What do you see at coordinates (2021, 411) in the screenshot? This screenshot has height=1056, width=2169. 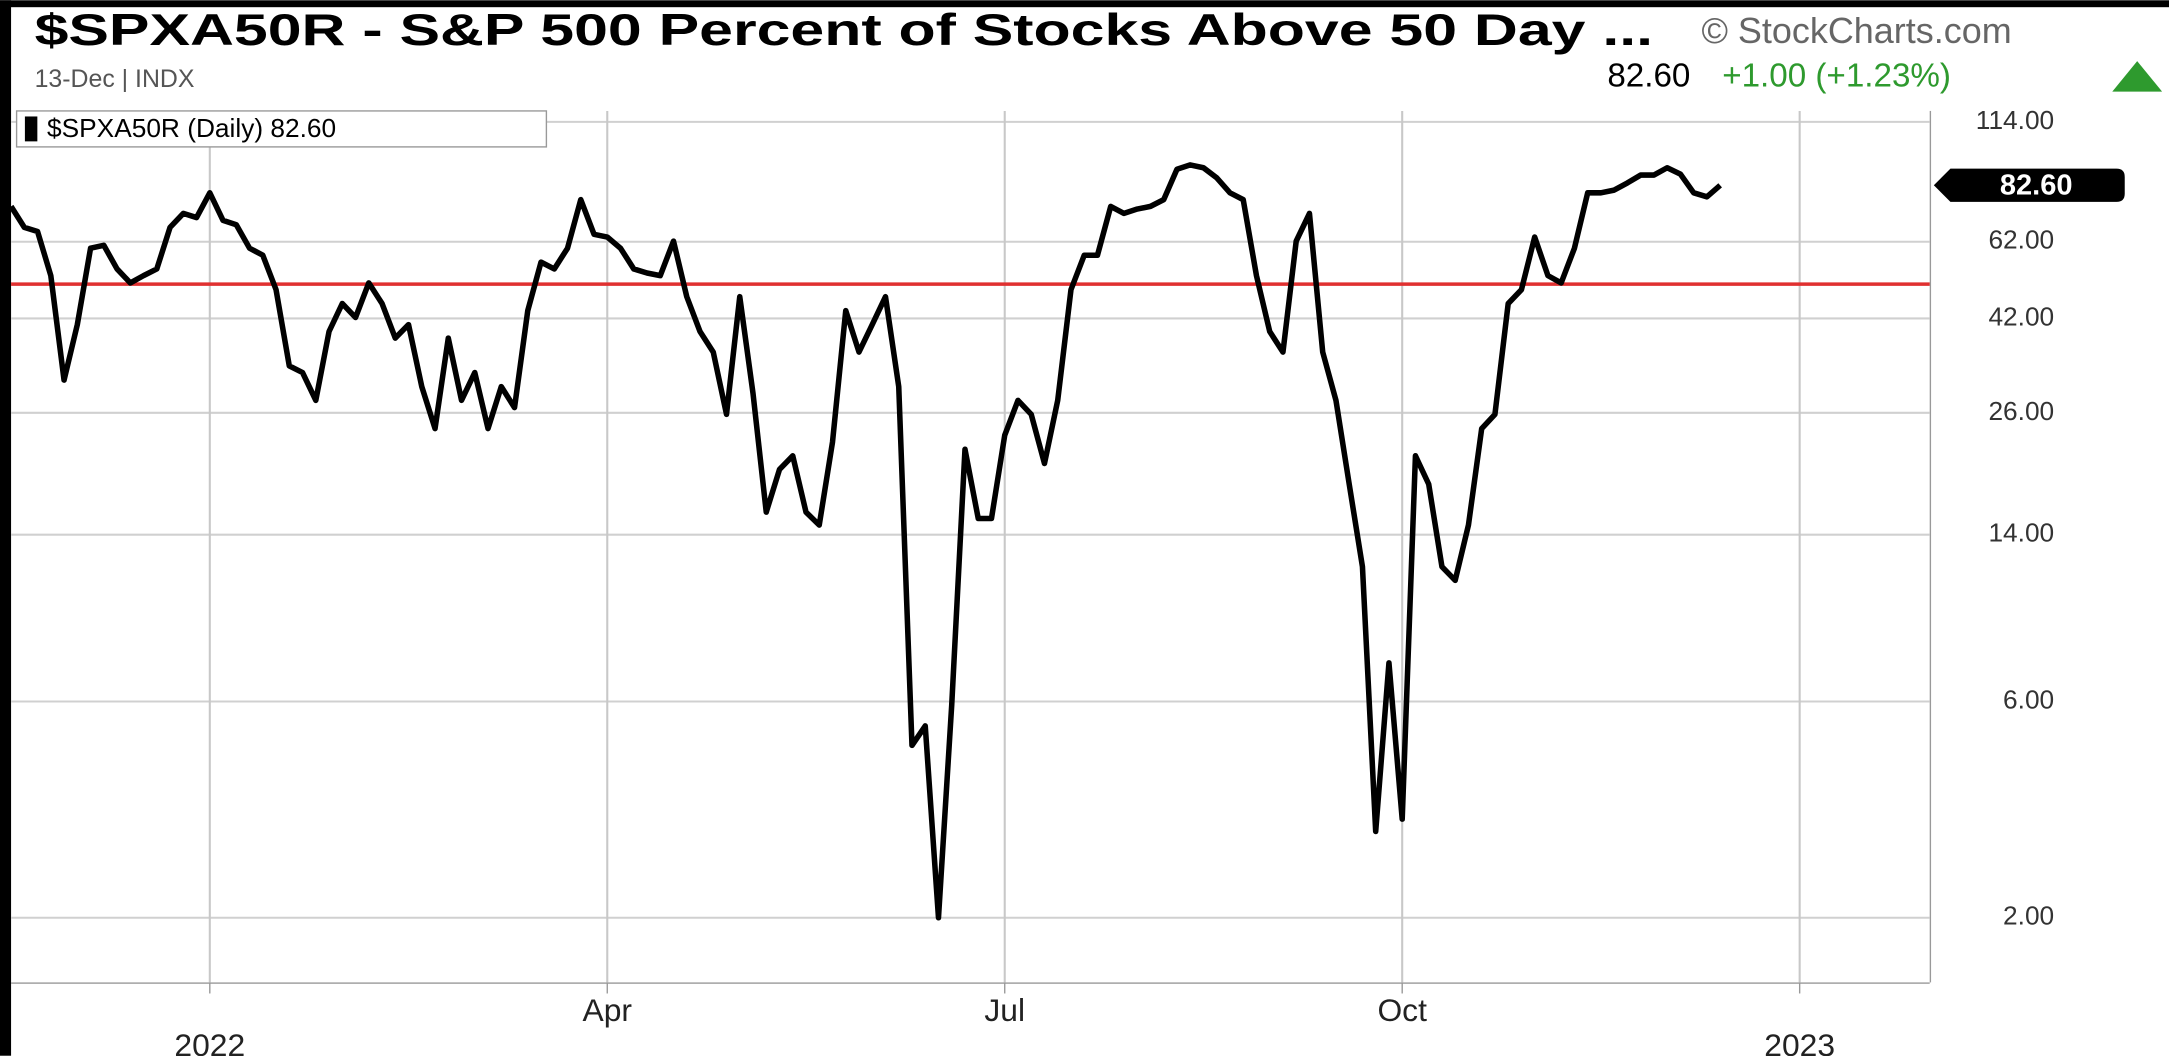 I see `y-tick-label: 26.00` at bounding box center [2021, 411].